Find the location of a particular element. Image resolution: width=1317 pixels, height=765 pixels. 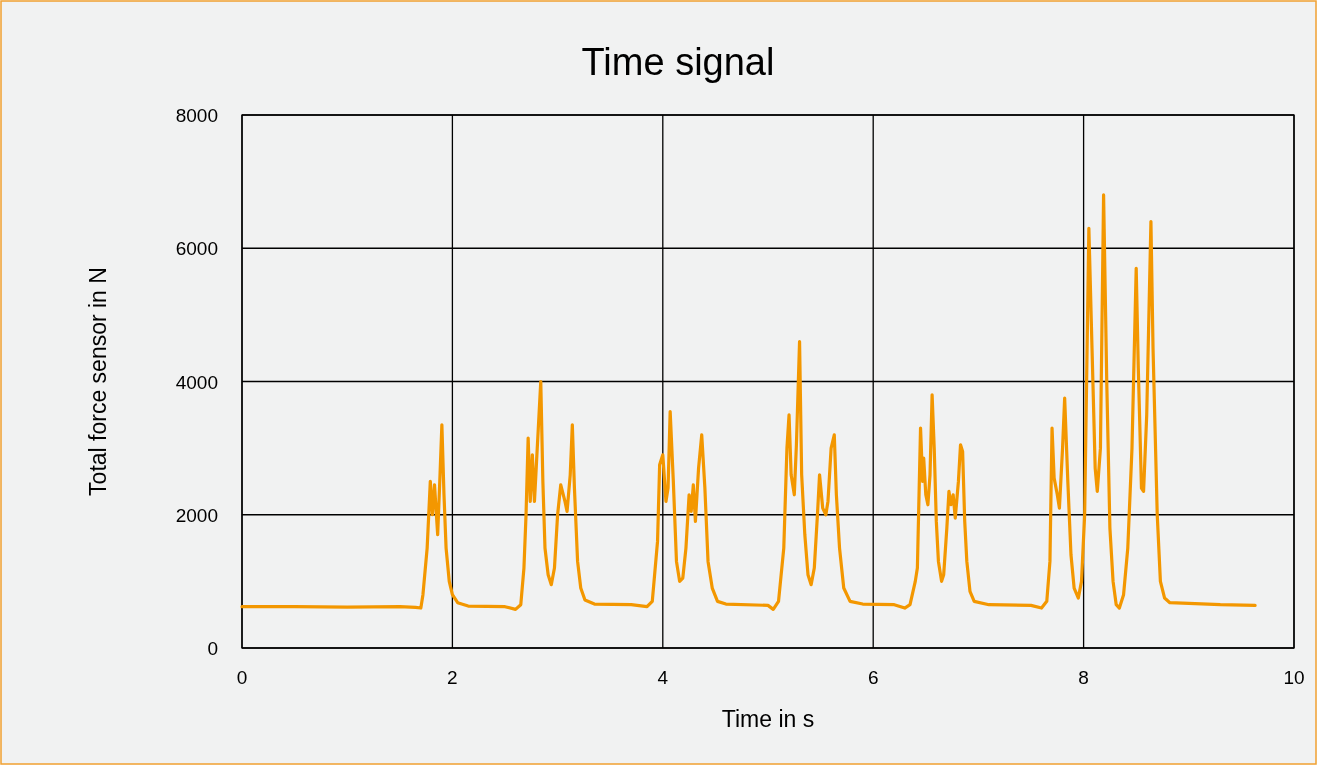

y-tick-label: 8000 is located at coordinates (196, 115).